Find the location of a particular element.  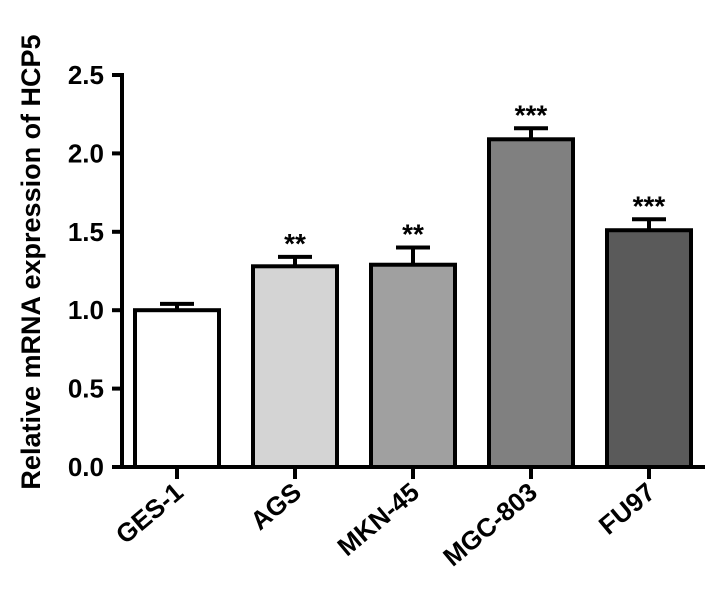

x-tick-label: FU97 is located at coordinates (627, 509).